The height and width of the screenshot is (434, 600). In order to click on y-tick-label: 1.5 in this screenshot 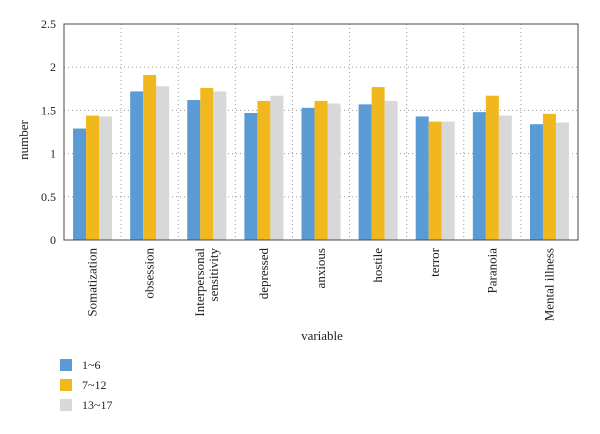, I will do `click(48, 110)`.